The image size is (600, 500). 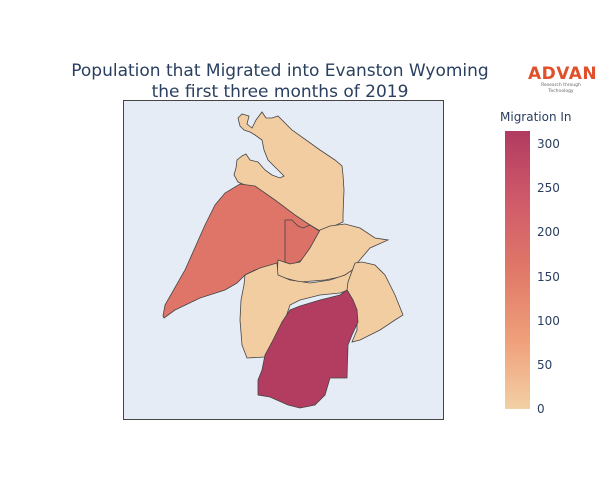 What do you see at coordinates (548, 188) in the screenshot?
I see `colorbar-tick-label: 250` at bounding box center [548, 188].